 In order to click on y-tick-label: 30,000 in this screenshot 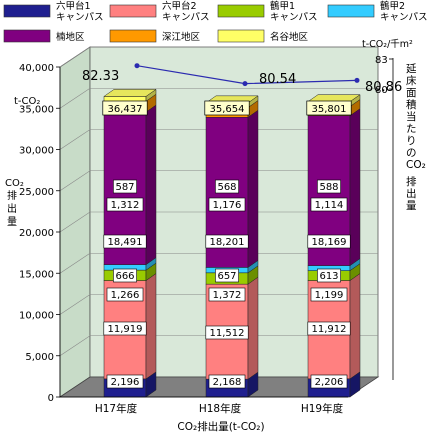, I will do `click(36, 151)`.